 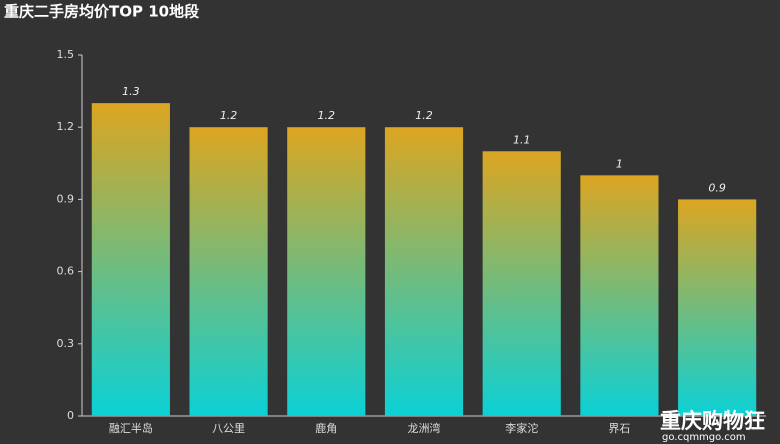 I want to click on watermark: 重庆购物狂, so click(x=712, y=421).